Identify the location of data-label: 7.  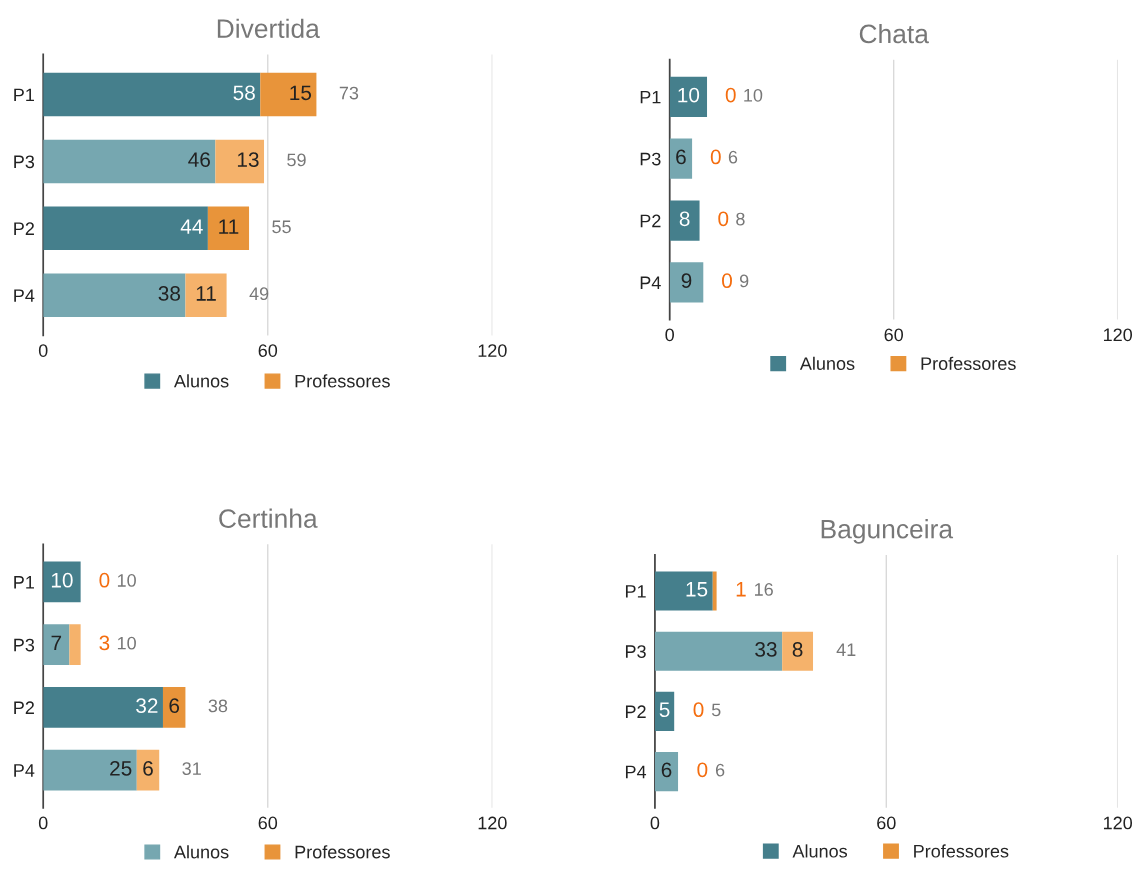
(56, 643).